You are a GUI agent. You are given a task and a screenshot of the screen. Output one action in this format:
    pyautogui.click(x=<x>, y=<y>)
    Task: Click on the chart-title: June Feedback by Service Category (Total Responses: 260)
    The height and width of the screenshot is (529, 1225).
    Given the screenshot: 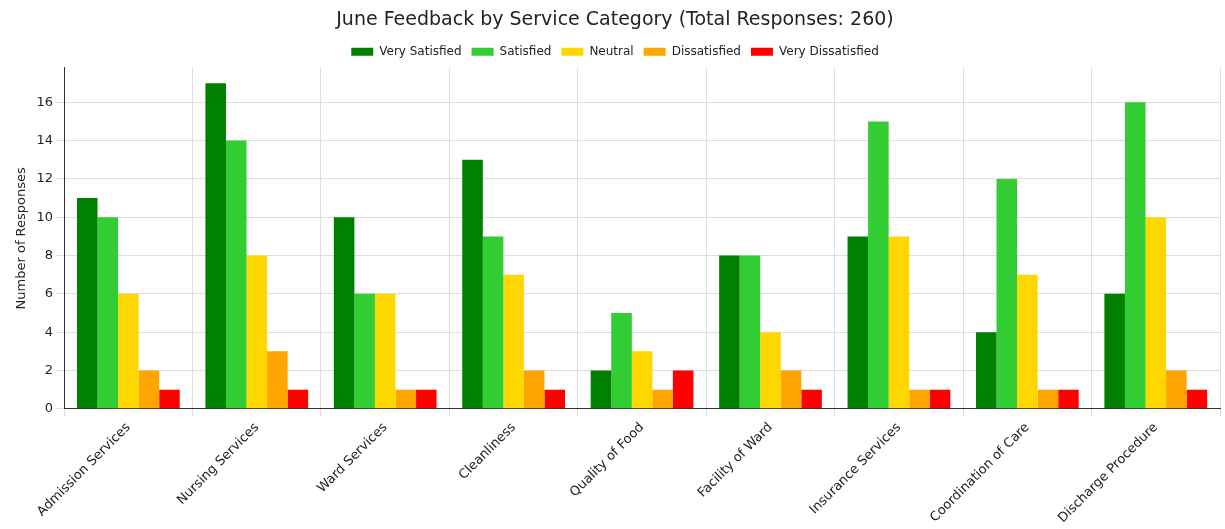 What is the action you would take?
    pyautogui.click(x=614, y=18)
    